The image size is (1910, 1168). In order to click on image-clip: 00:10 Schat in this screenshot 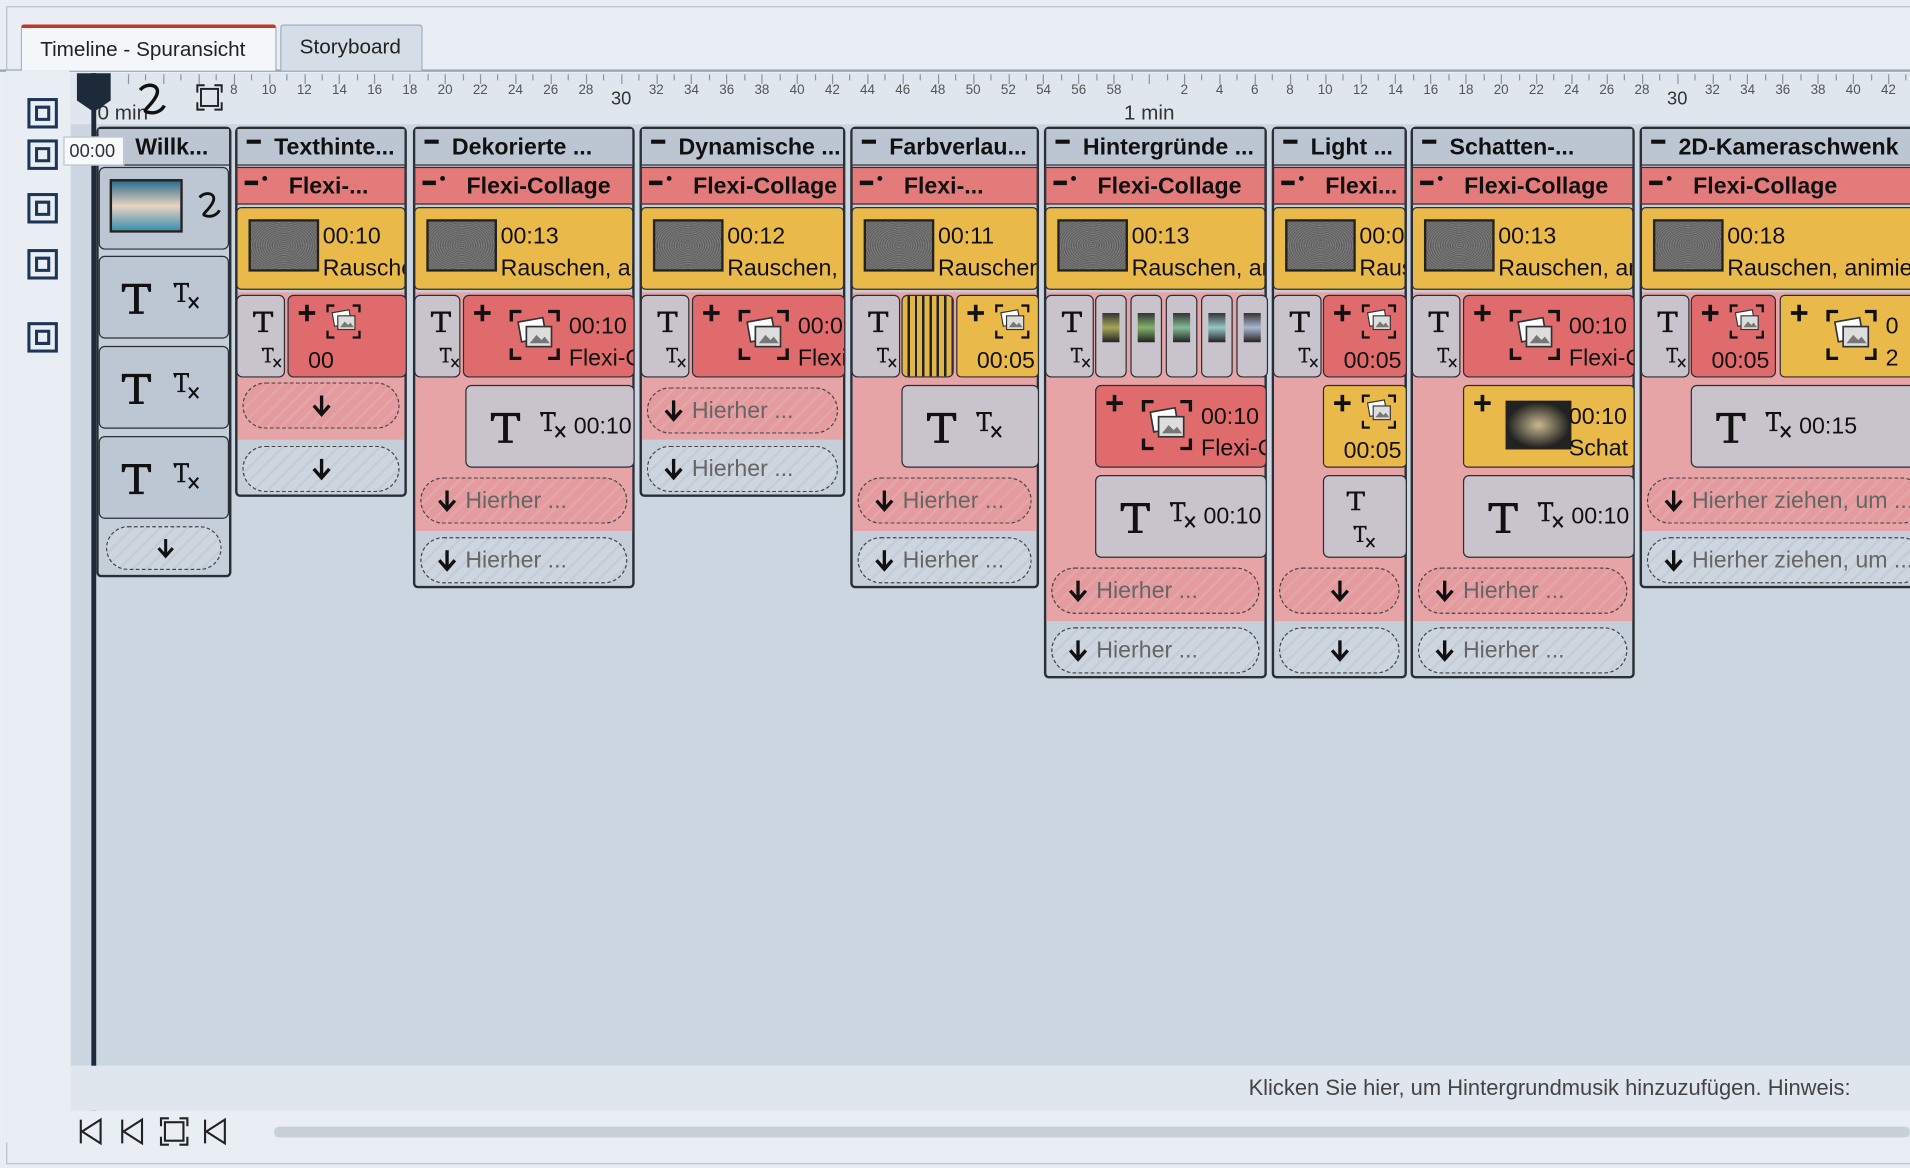, I will do `click(1548, 426)`.